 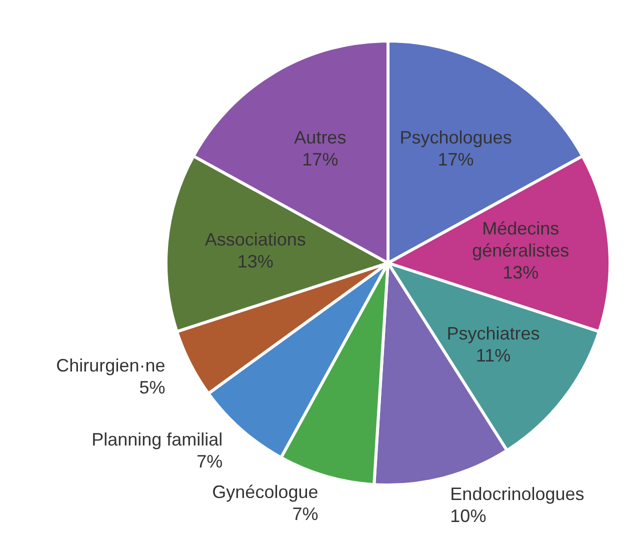 I want to click on data-label: 5%, so click(x=152, y=388).